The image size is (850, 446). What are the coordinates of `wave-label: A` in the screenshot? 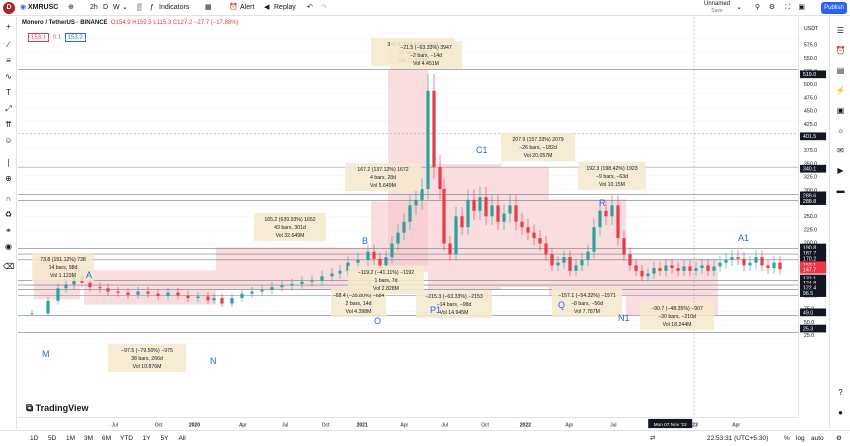 It's located at (89, 275).